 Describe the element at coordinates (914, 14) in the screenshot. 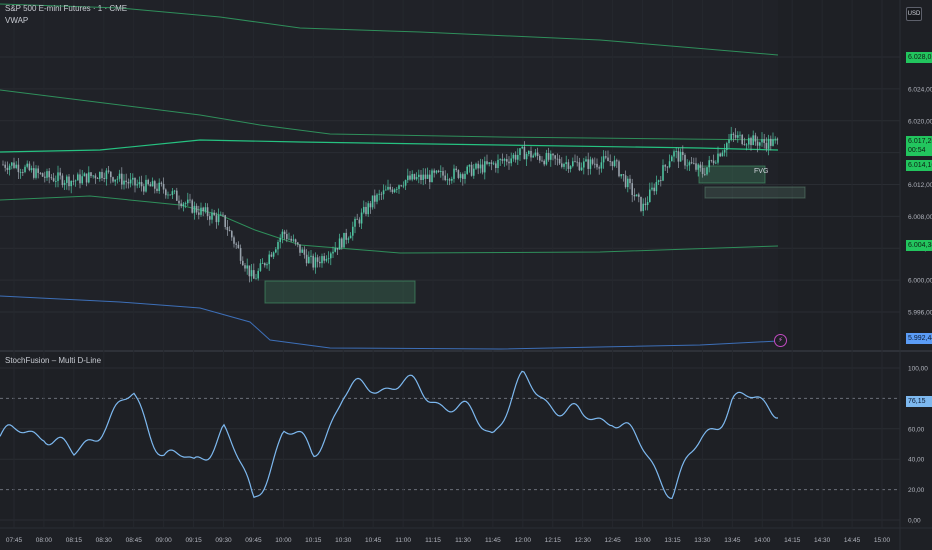

I see `currency-button: USD` at that location.